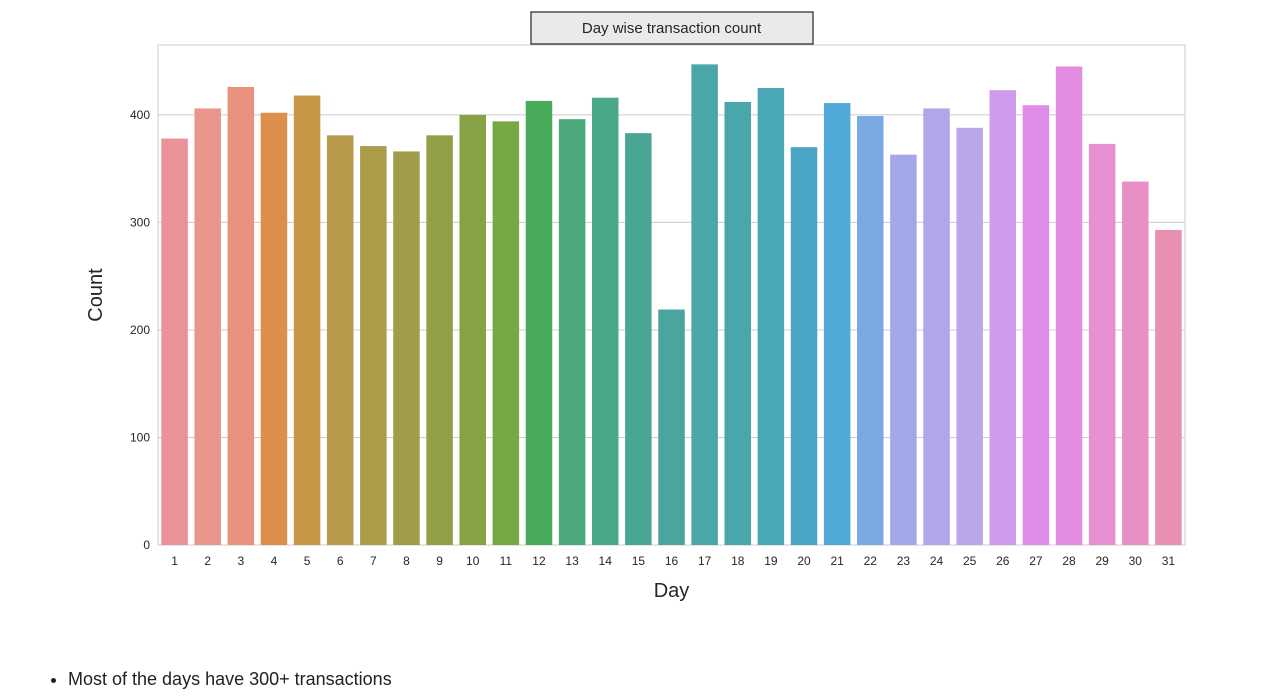 The width and height of the screenshot is (1275, 696). What do you see at coordinates (639, 561) in the screenshot?
I see `x-tick-label: 15` at bounding box center [639, 561].